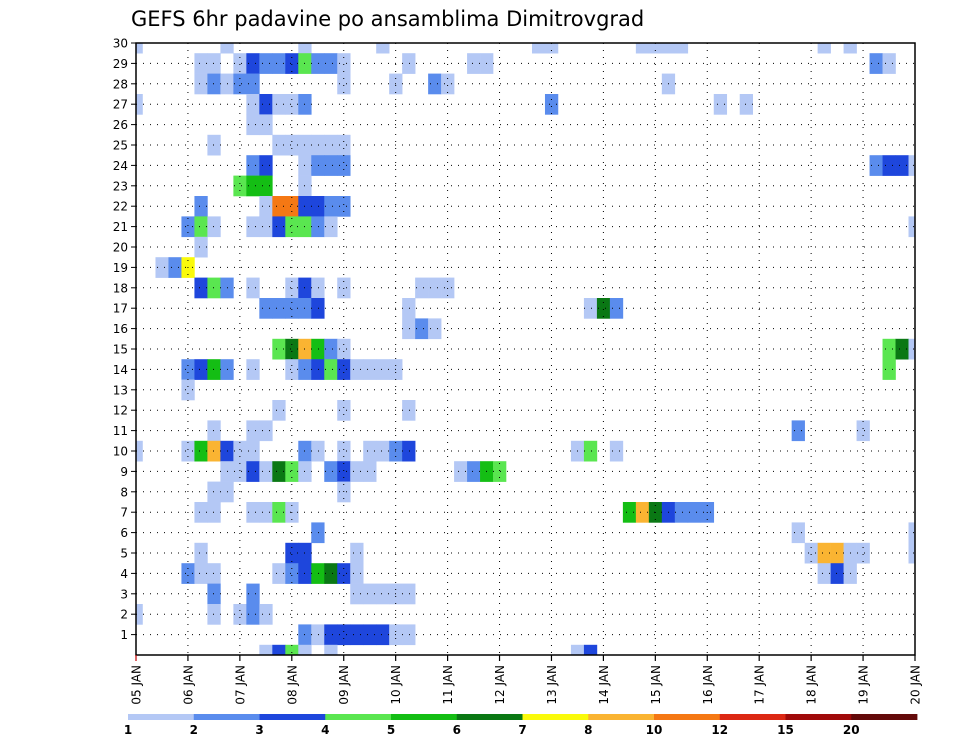  What do you see at coordinates (120, 227) in the screenshot?
I see `y-tick-label: 21` at bounding box center [120, 227].